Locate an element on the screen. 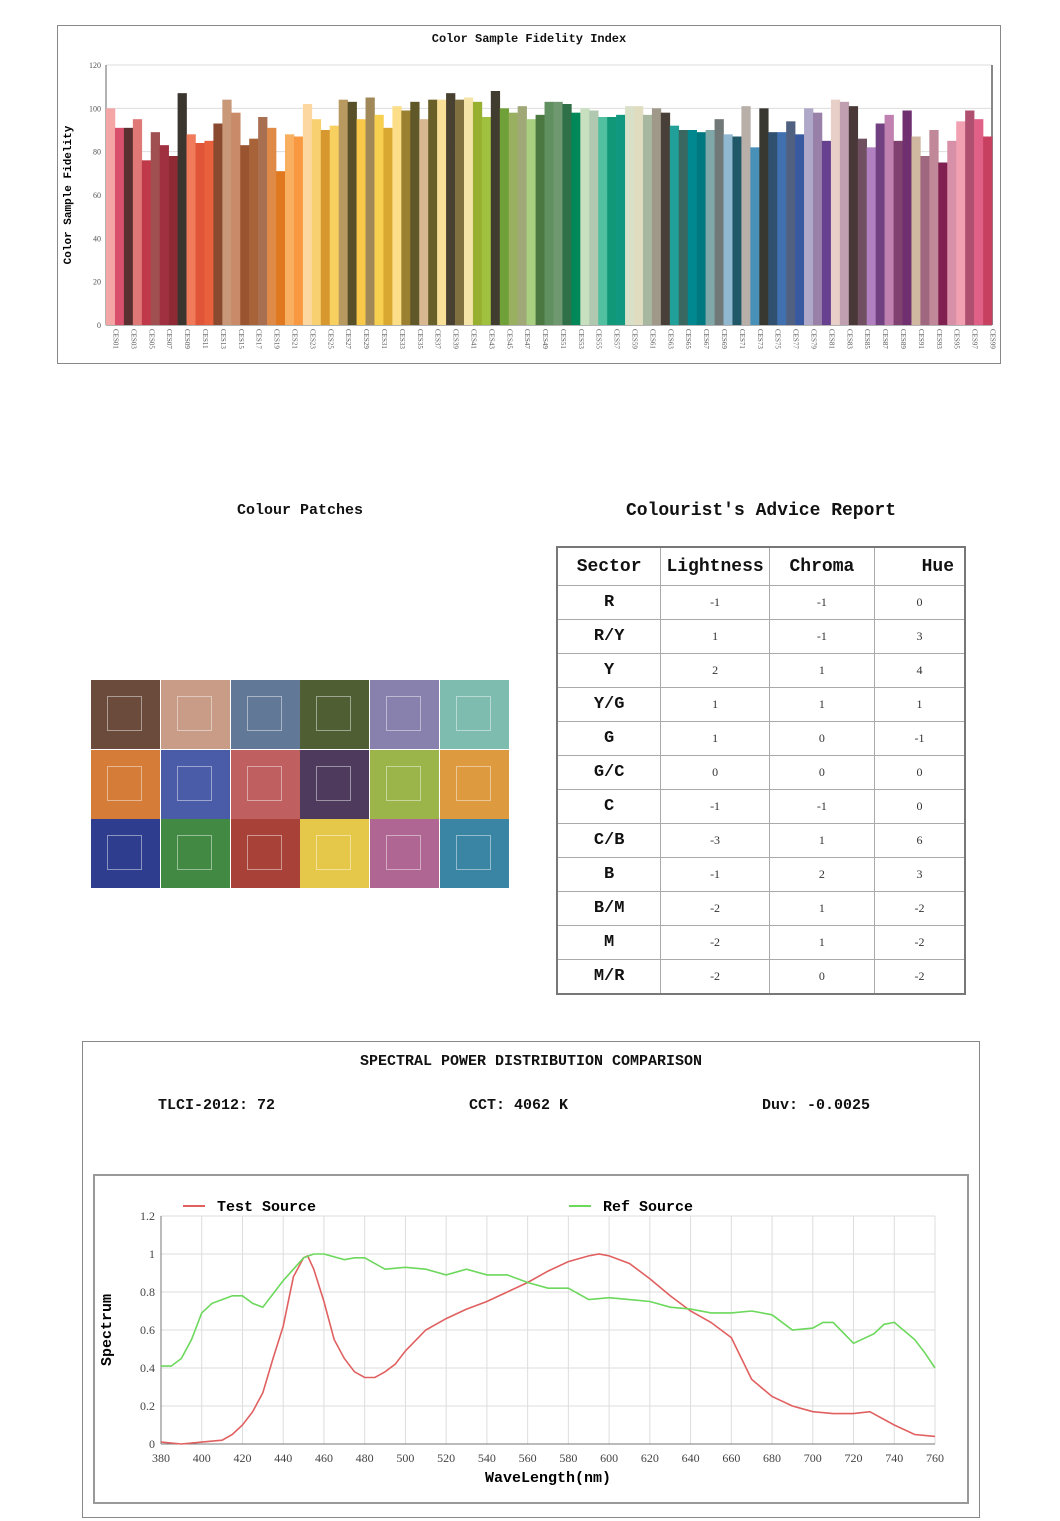 Image resolution: width=1060 pixels, height=1521 pixels. bar-CES79 is located at coordinates (809, 216).